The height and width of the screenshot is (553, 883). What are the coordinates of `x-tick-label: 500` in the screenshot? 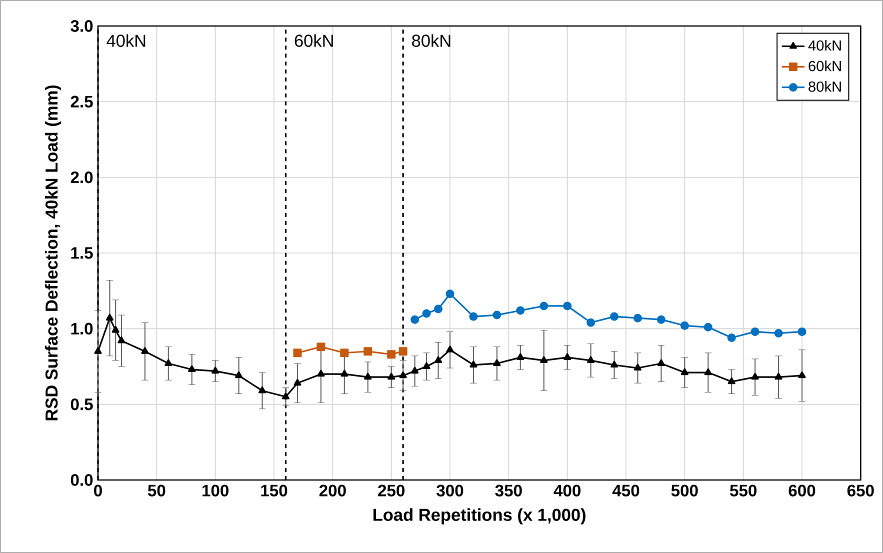 It's located at (684, 490).